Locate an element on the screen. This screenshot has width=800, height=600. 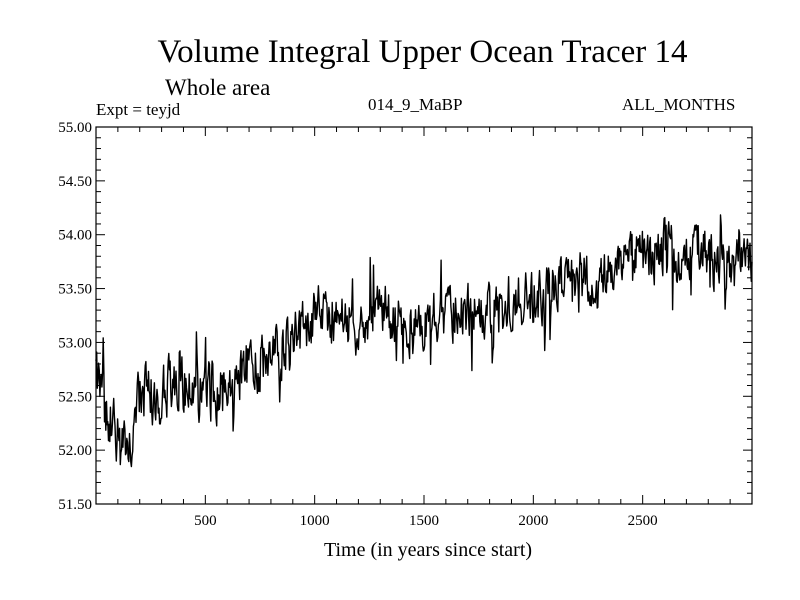
experiment-label: Expt = teyjd is located at coordinates (138, 109).